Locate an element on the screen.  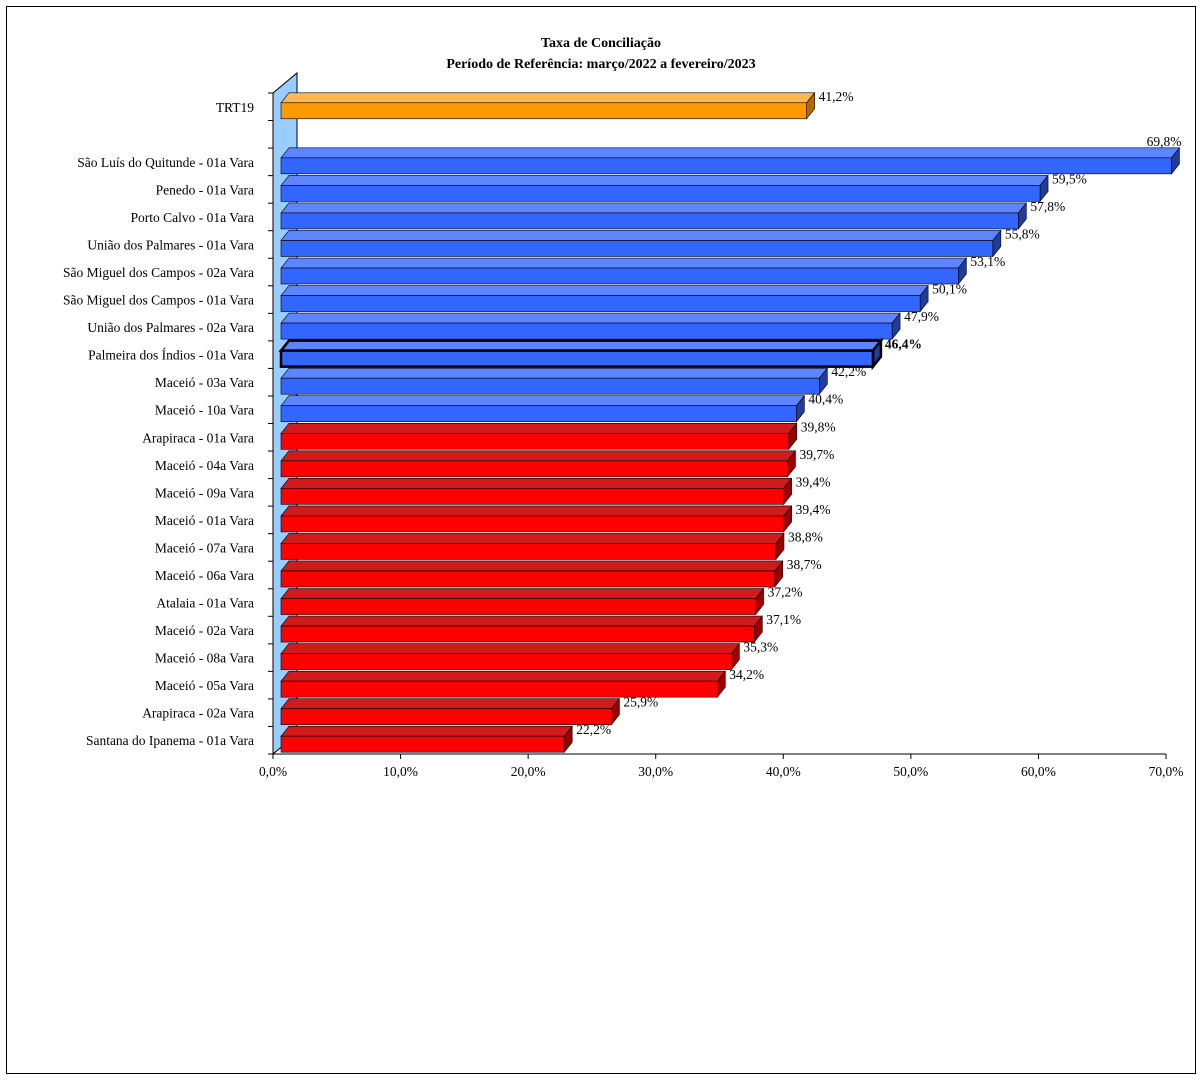
data-label: 39,8% is located at coordinates (818, 426).